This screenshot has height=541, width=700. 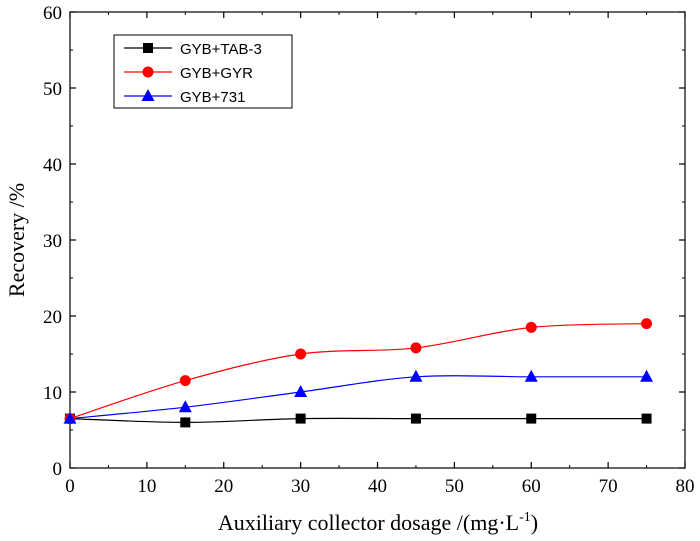 I want to click on x-tick-label: 20, so click(x=223, y=486).